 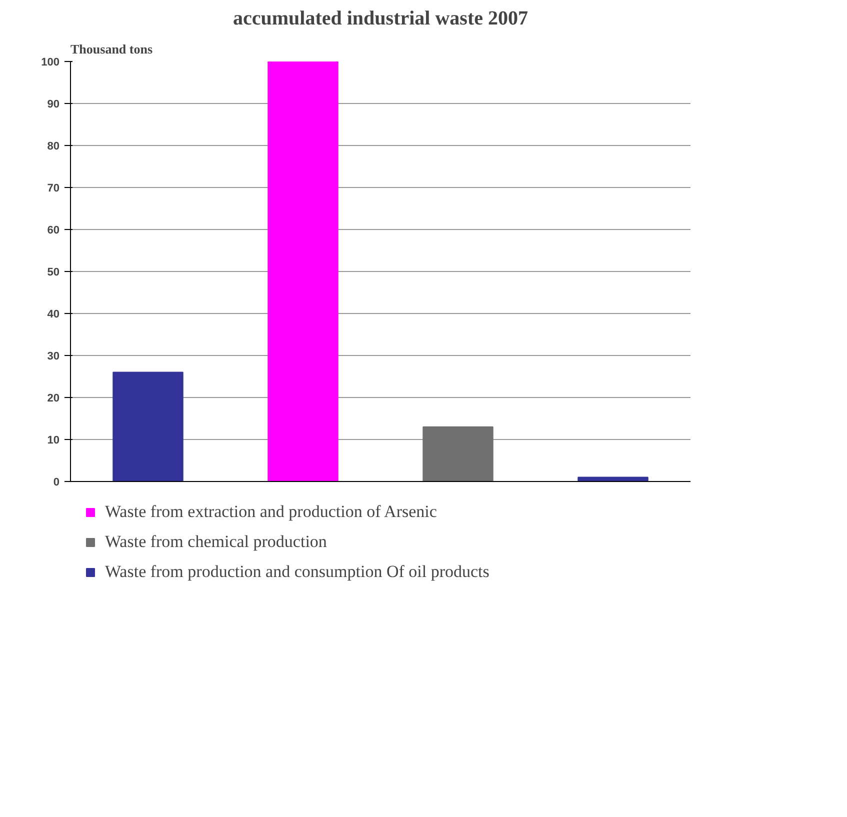 What do you see at coordinates (53, 188) in the screenshot?
I see `y-tick-label: 70` at bounding box center [53, 188].